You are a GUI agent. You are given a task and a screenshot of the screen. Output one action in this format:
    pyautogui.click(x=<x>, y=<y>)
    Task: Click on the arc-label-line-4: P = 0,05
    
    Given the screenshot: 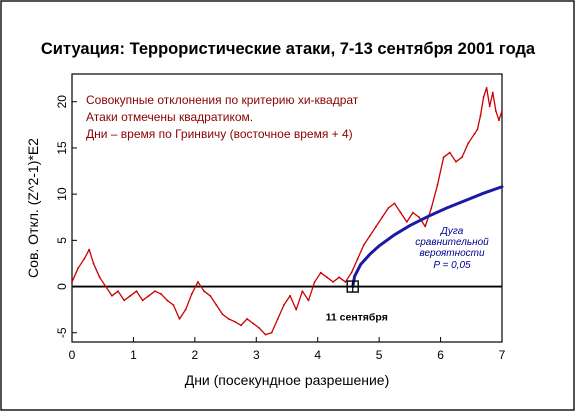 What is the action you would take?
    pyautogui.click(x=452, y=265)
    